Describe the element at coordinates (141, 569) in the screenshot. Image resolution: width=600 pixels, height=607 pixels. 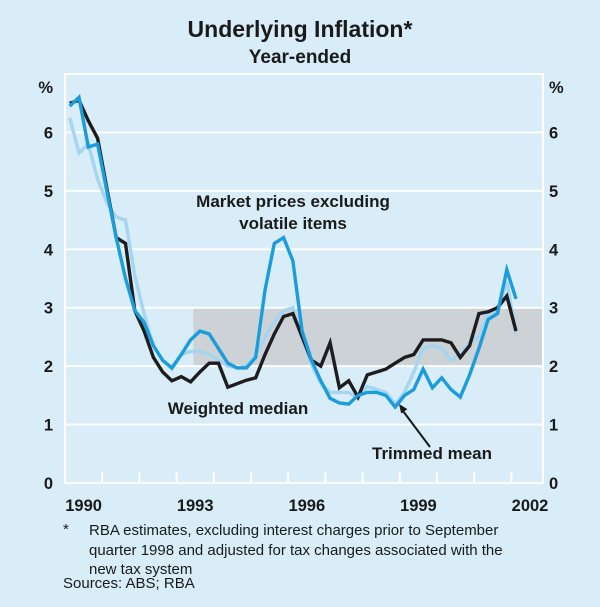
I see `footnote-line-3: new tax system` at that location.